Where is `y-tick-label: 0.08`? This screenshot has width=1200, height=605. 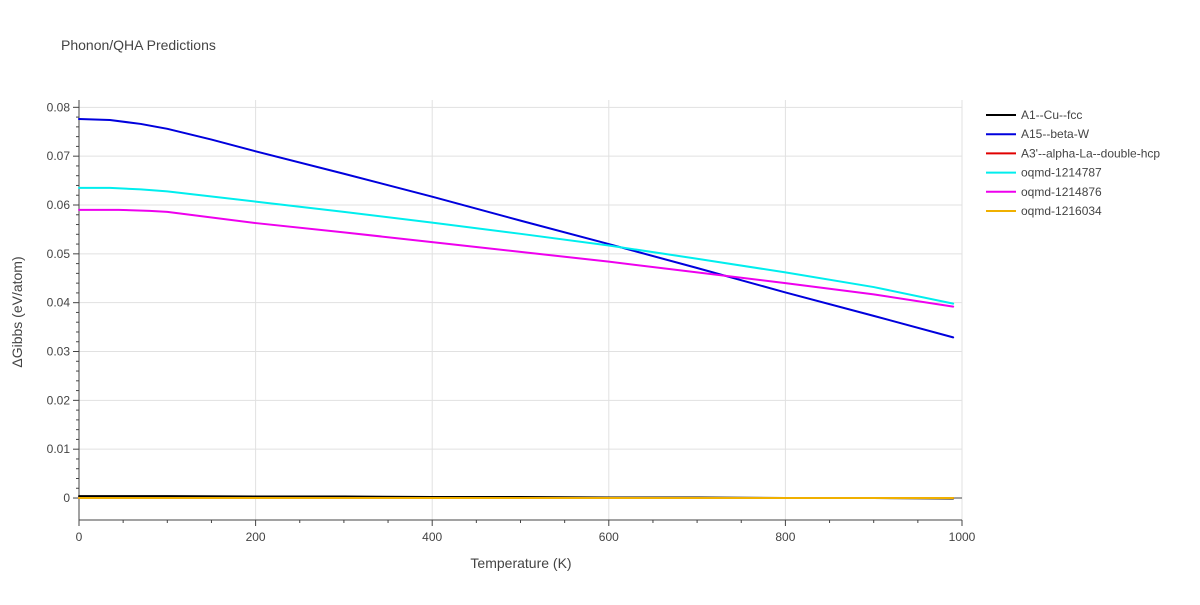
y-tick-label: 0.08 is located at coordinates (59, 107).